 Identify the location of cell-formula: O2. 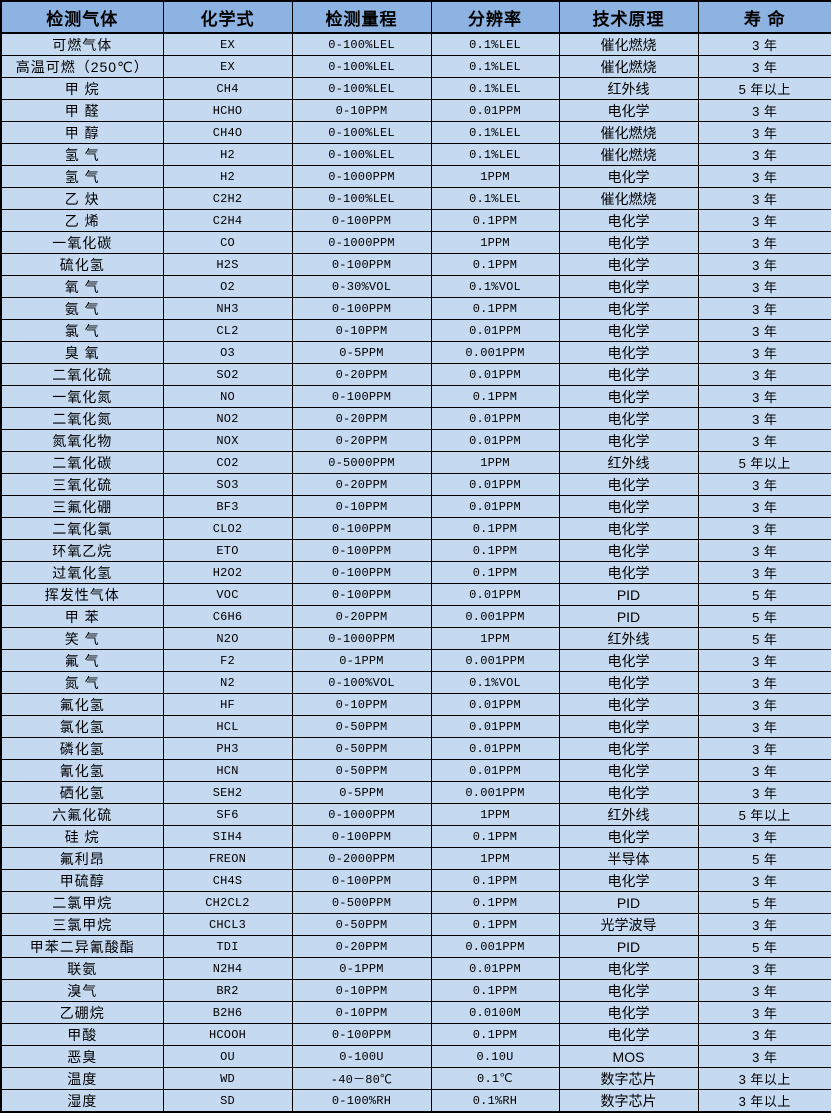
(227, 286).